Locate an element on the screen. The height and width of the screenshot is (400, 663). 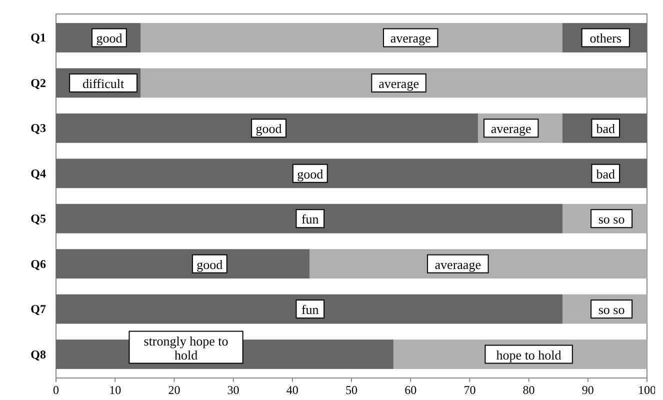
y-tick-label: Q4 is located at coordinates (38, 173).